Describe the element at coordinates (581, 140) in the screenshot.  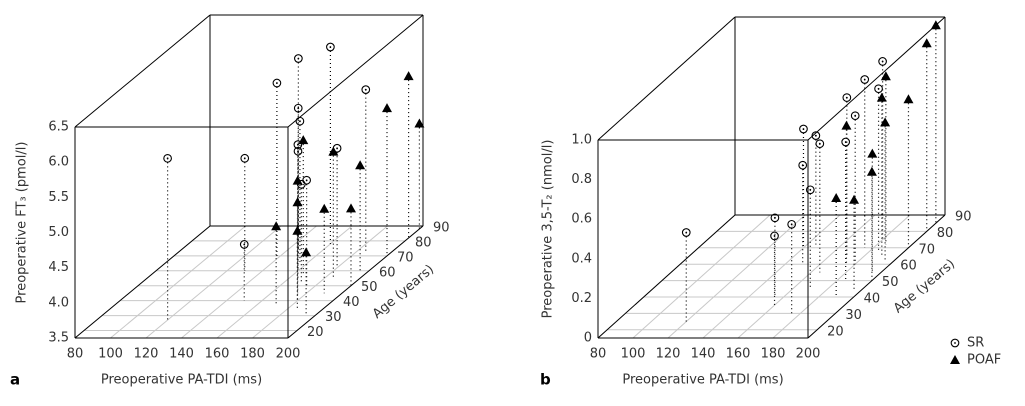
I see `z-tick-label: 1.0` at that location.